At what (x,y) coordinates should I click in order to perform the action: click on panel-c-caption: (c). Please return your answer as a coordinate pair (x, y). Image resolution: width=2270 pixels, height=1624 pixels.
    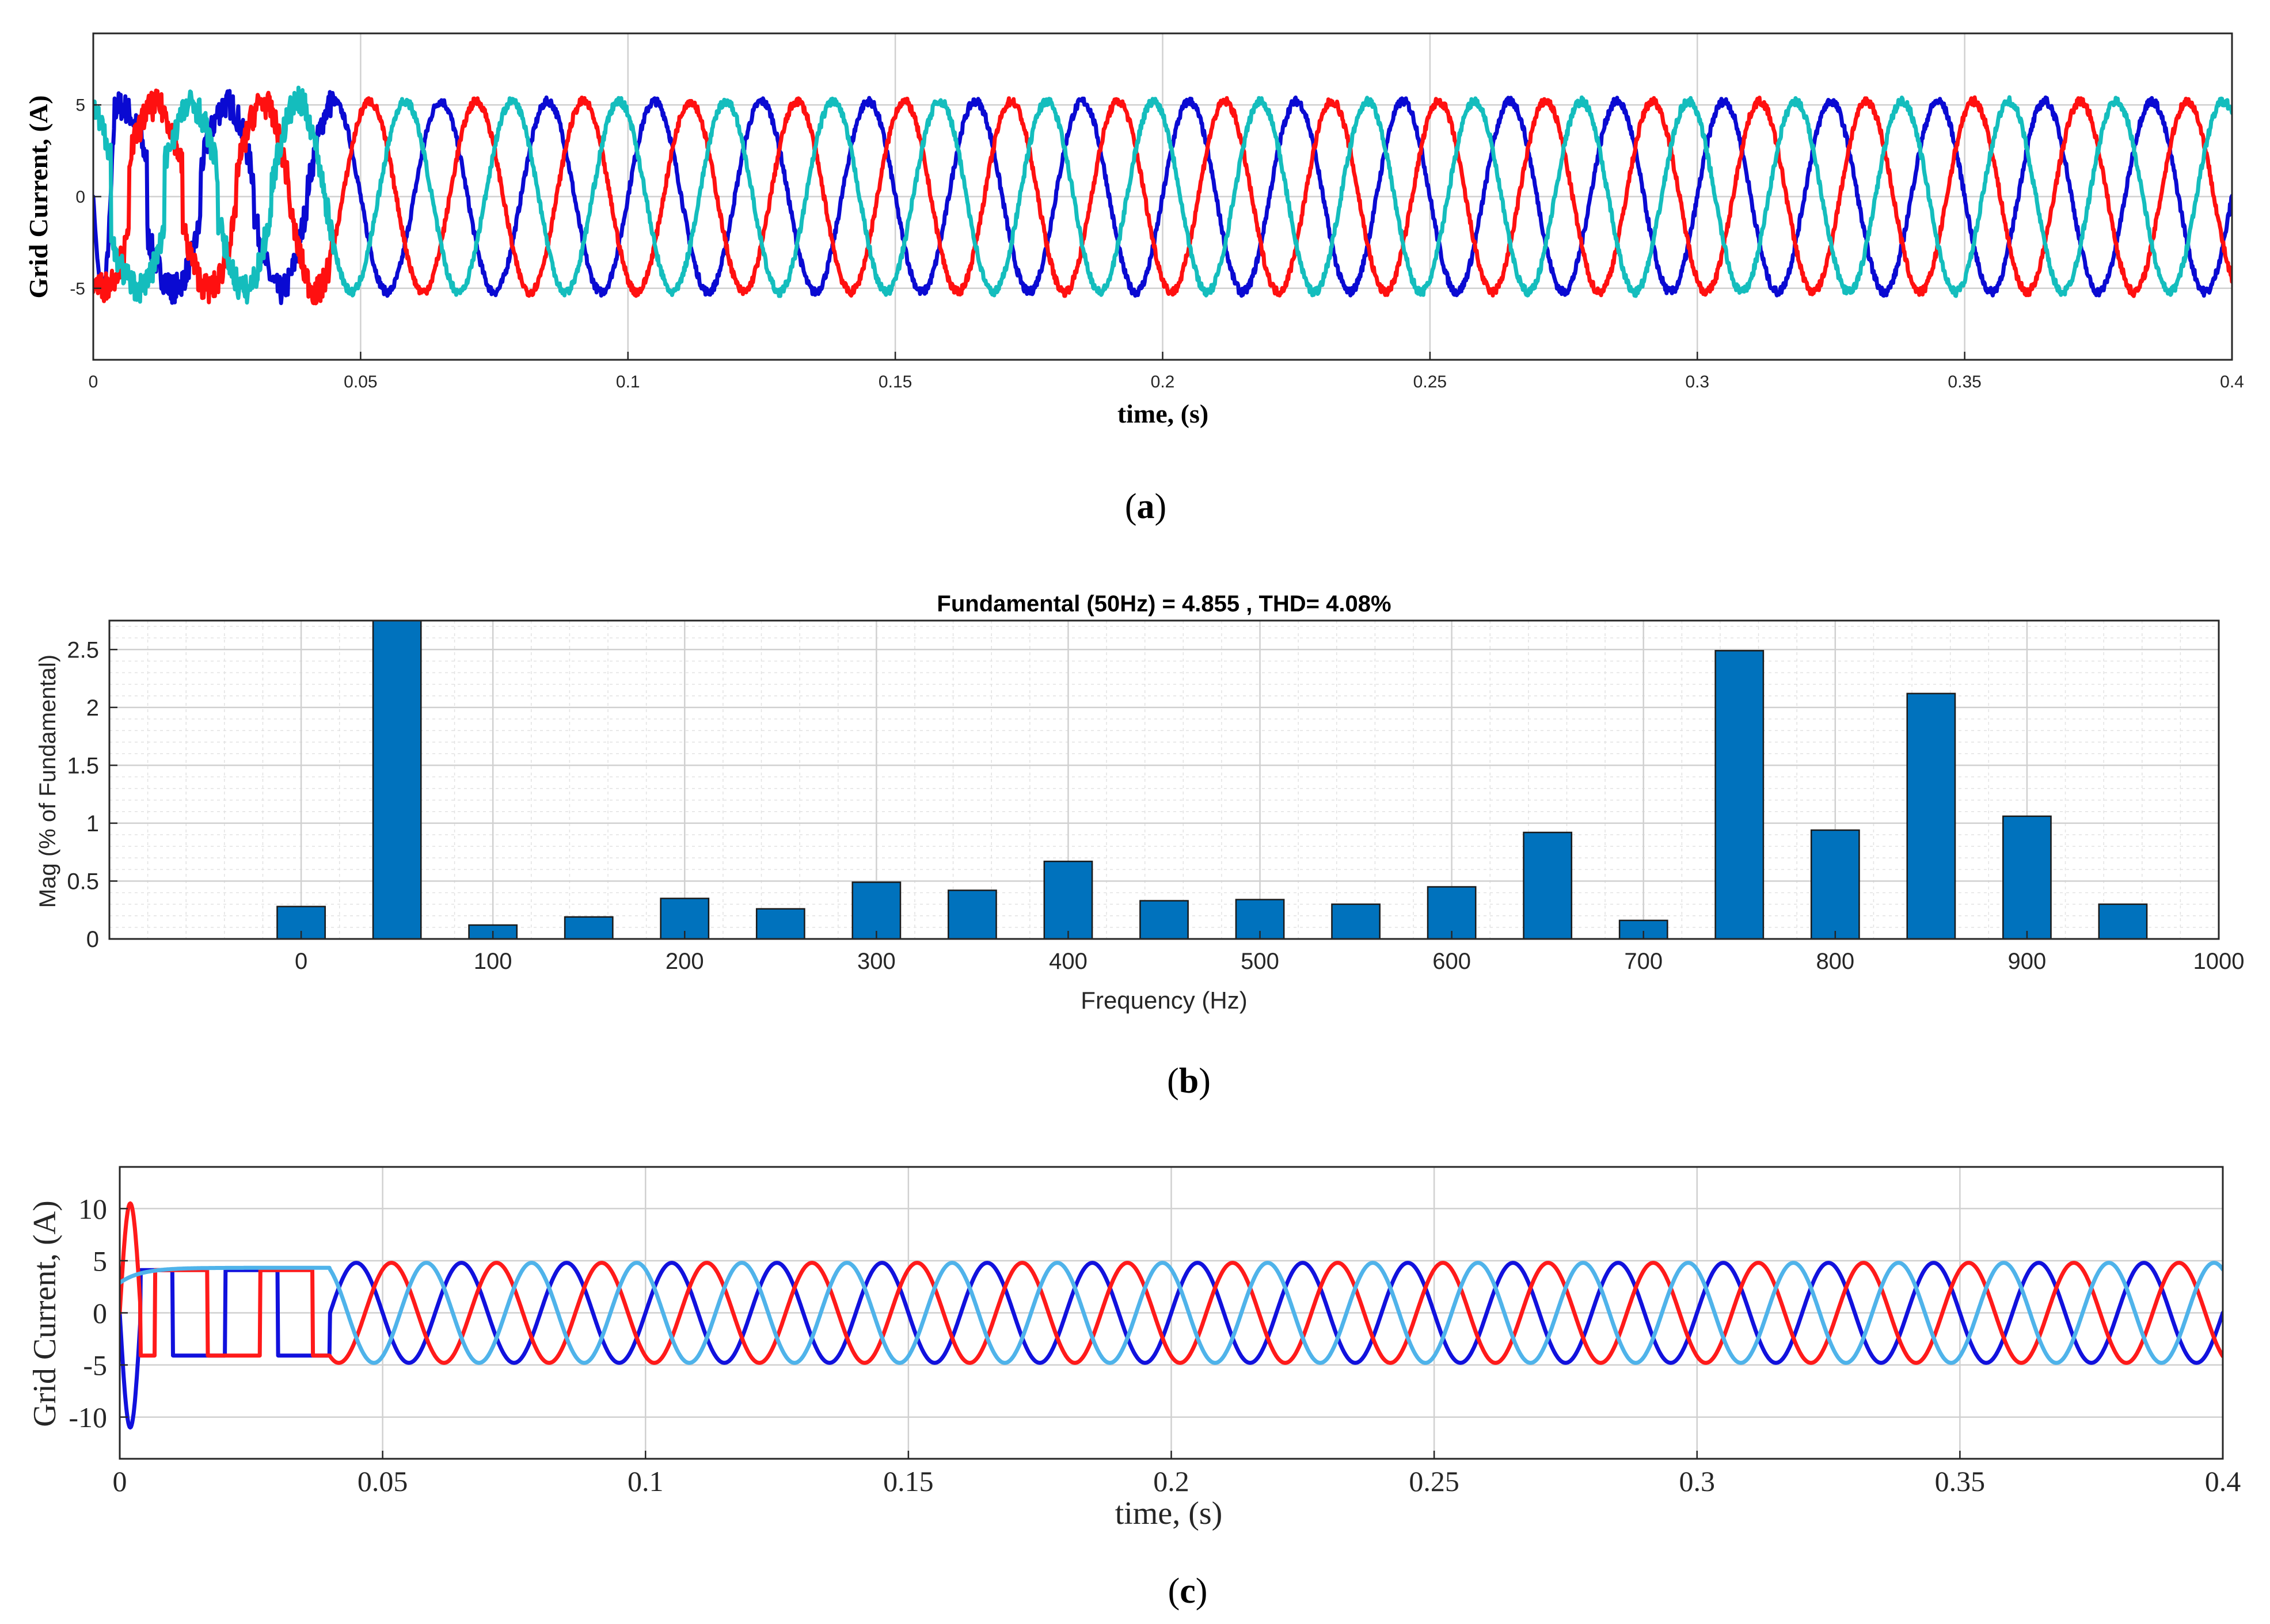
    Looking at the image, I should click on (1188, 1591).